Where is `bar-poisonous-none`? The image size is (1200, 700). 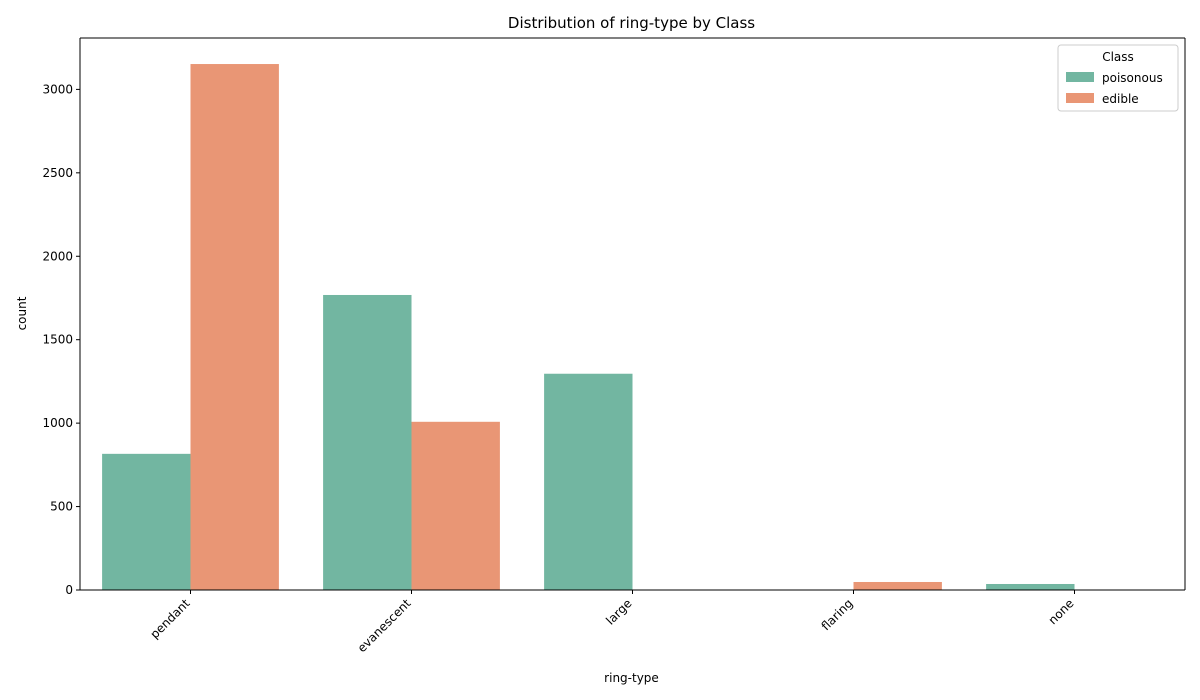 bar-poisonous-none is located at coordinates (1030, 586).